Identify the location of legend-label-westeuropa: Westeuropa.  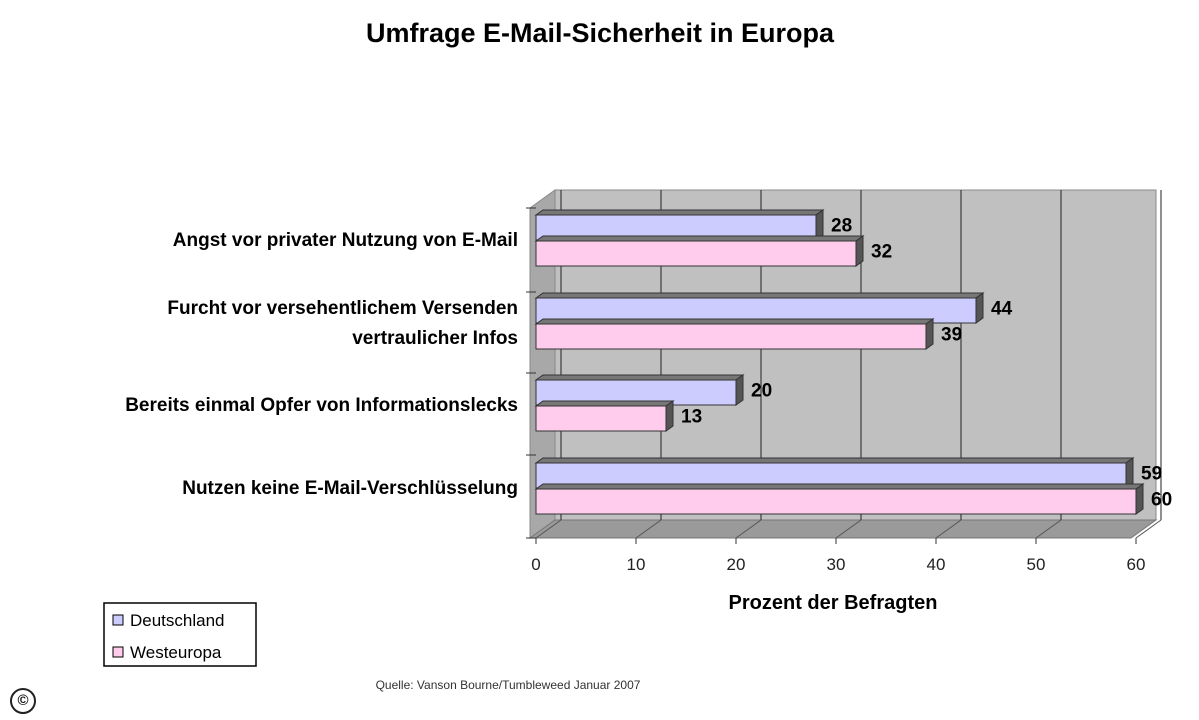
(176, 652).